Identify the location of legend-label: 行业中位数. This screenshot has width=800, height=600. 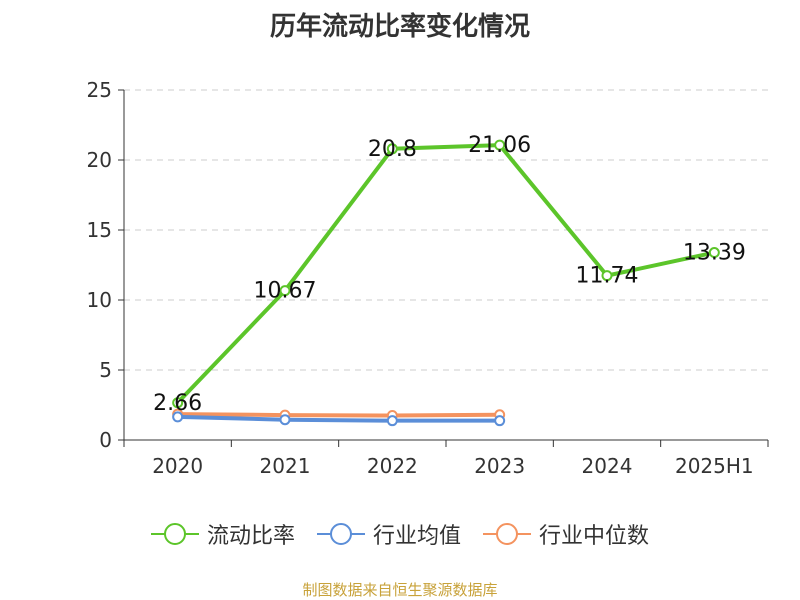
(594, 536).